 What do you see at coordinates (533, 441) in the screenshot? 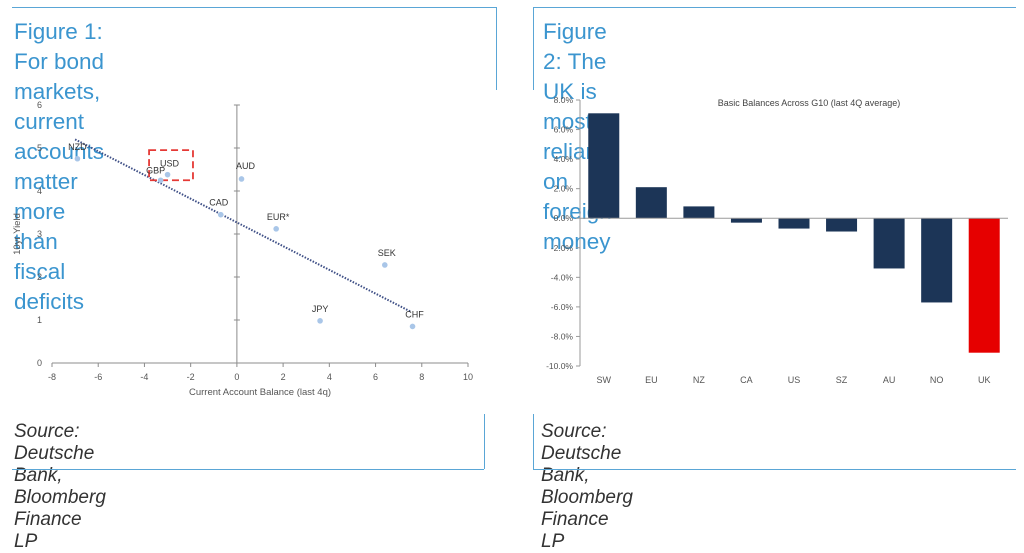
I see `figure-2-source-rule` at bounding box center [533, 441].